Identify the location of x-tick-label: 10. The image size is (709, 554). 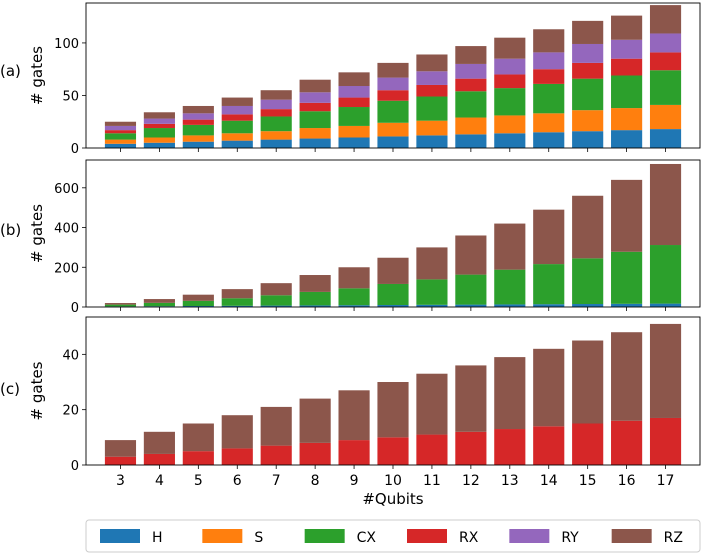
(393, 481).